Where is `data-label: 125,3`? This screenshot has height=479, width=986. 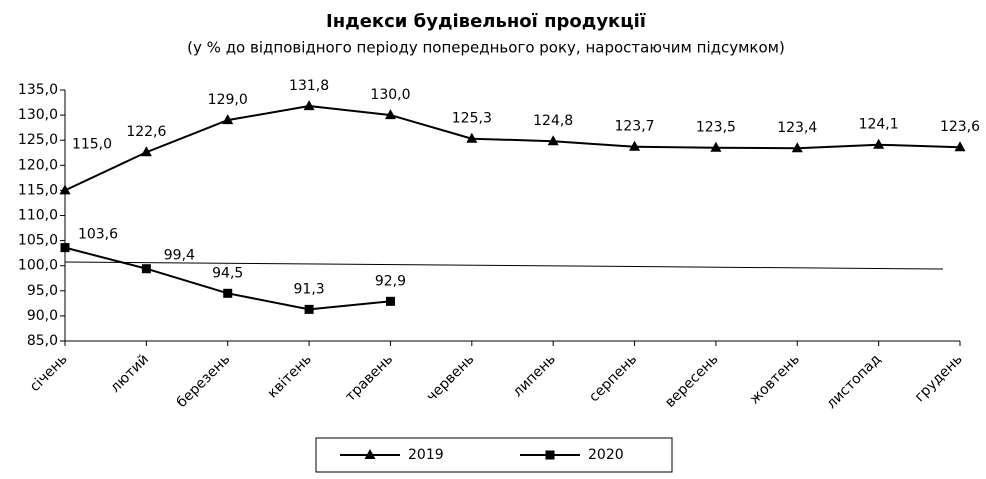
data-label: 125,3 is located at coordinates (472, 119).